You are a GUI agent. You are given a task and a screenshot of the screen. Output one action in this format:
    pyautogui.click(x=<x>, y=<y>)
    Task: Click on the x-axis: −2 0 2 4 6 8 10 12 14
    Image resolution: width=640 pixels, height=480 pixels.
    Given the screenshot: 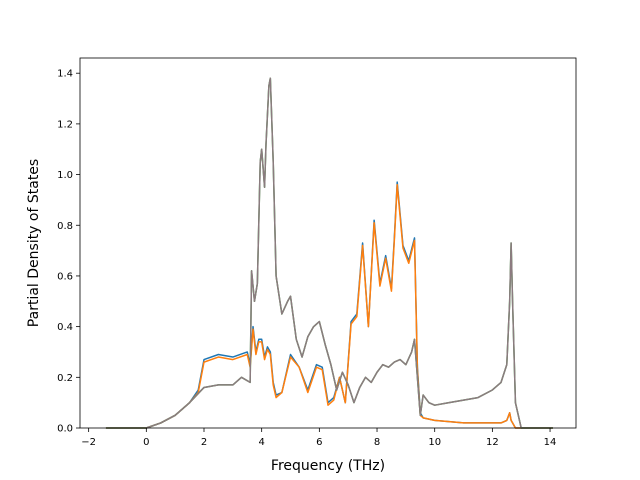 What is the action you would take?
    pyautogui.click(x=318, y=438)
    